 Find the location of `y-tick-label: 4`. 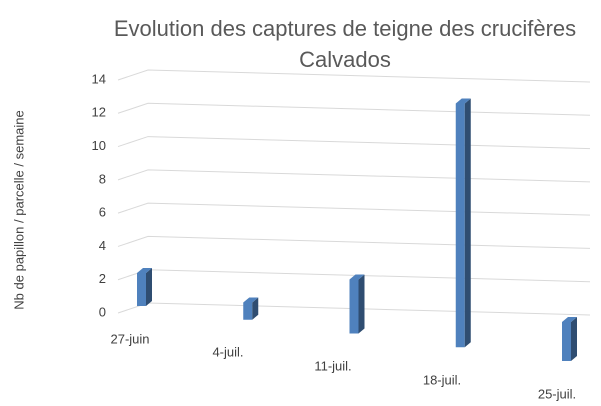

y-tick-label: 4 is located at coordinates (102, 245).